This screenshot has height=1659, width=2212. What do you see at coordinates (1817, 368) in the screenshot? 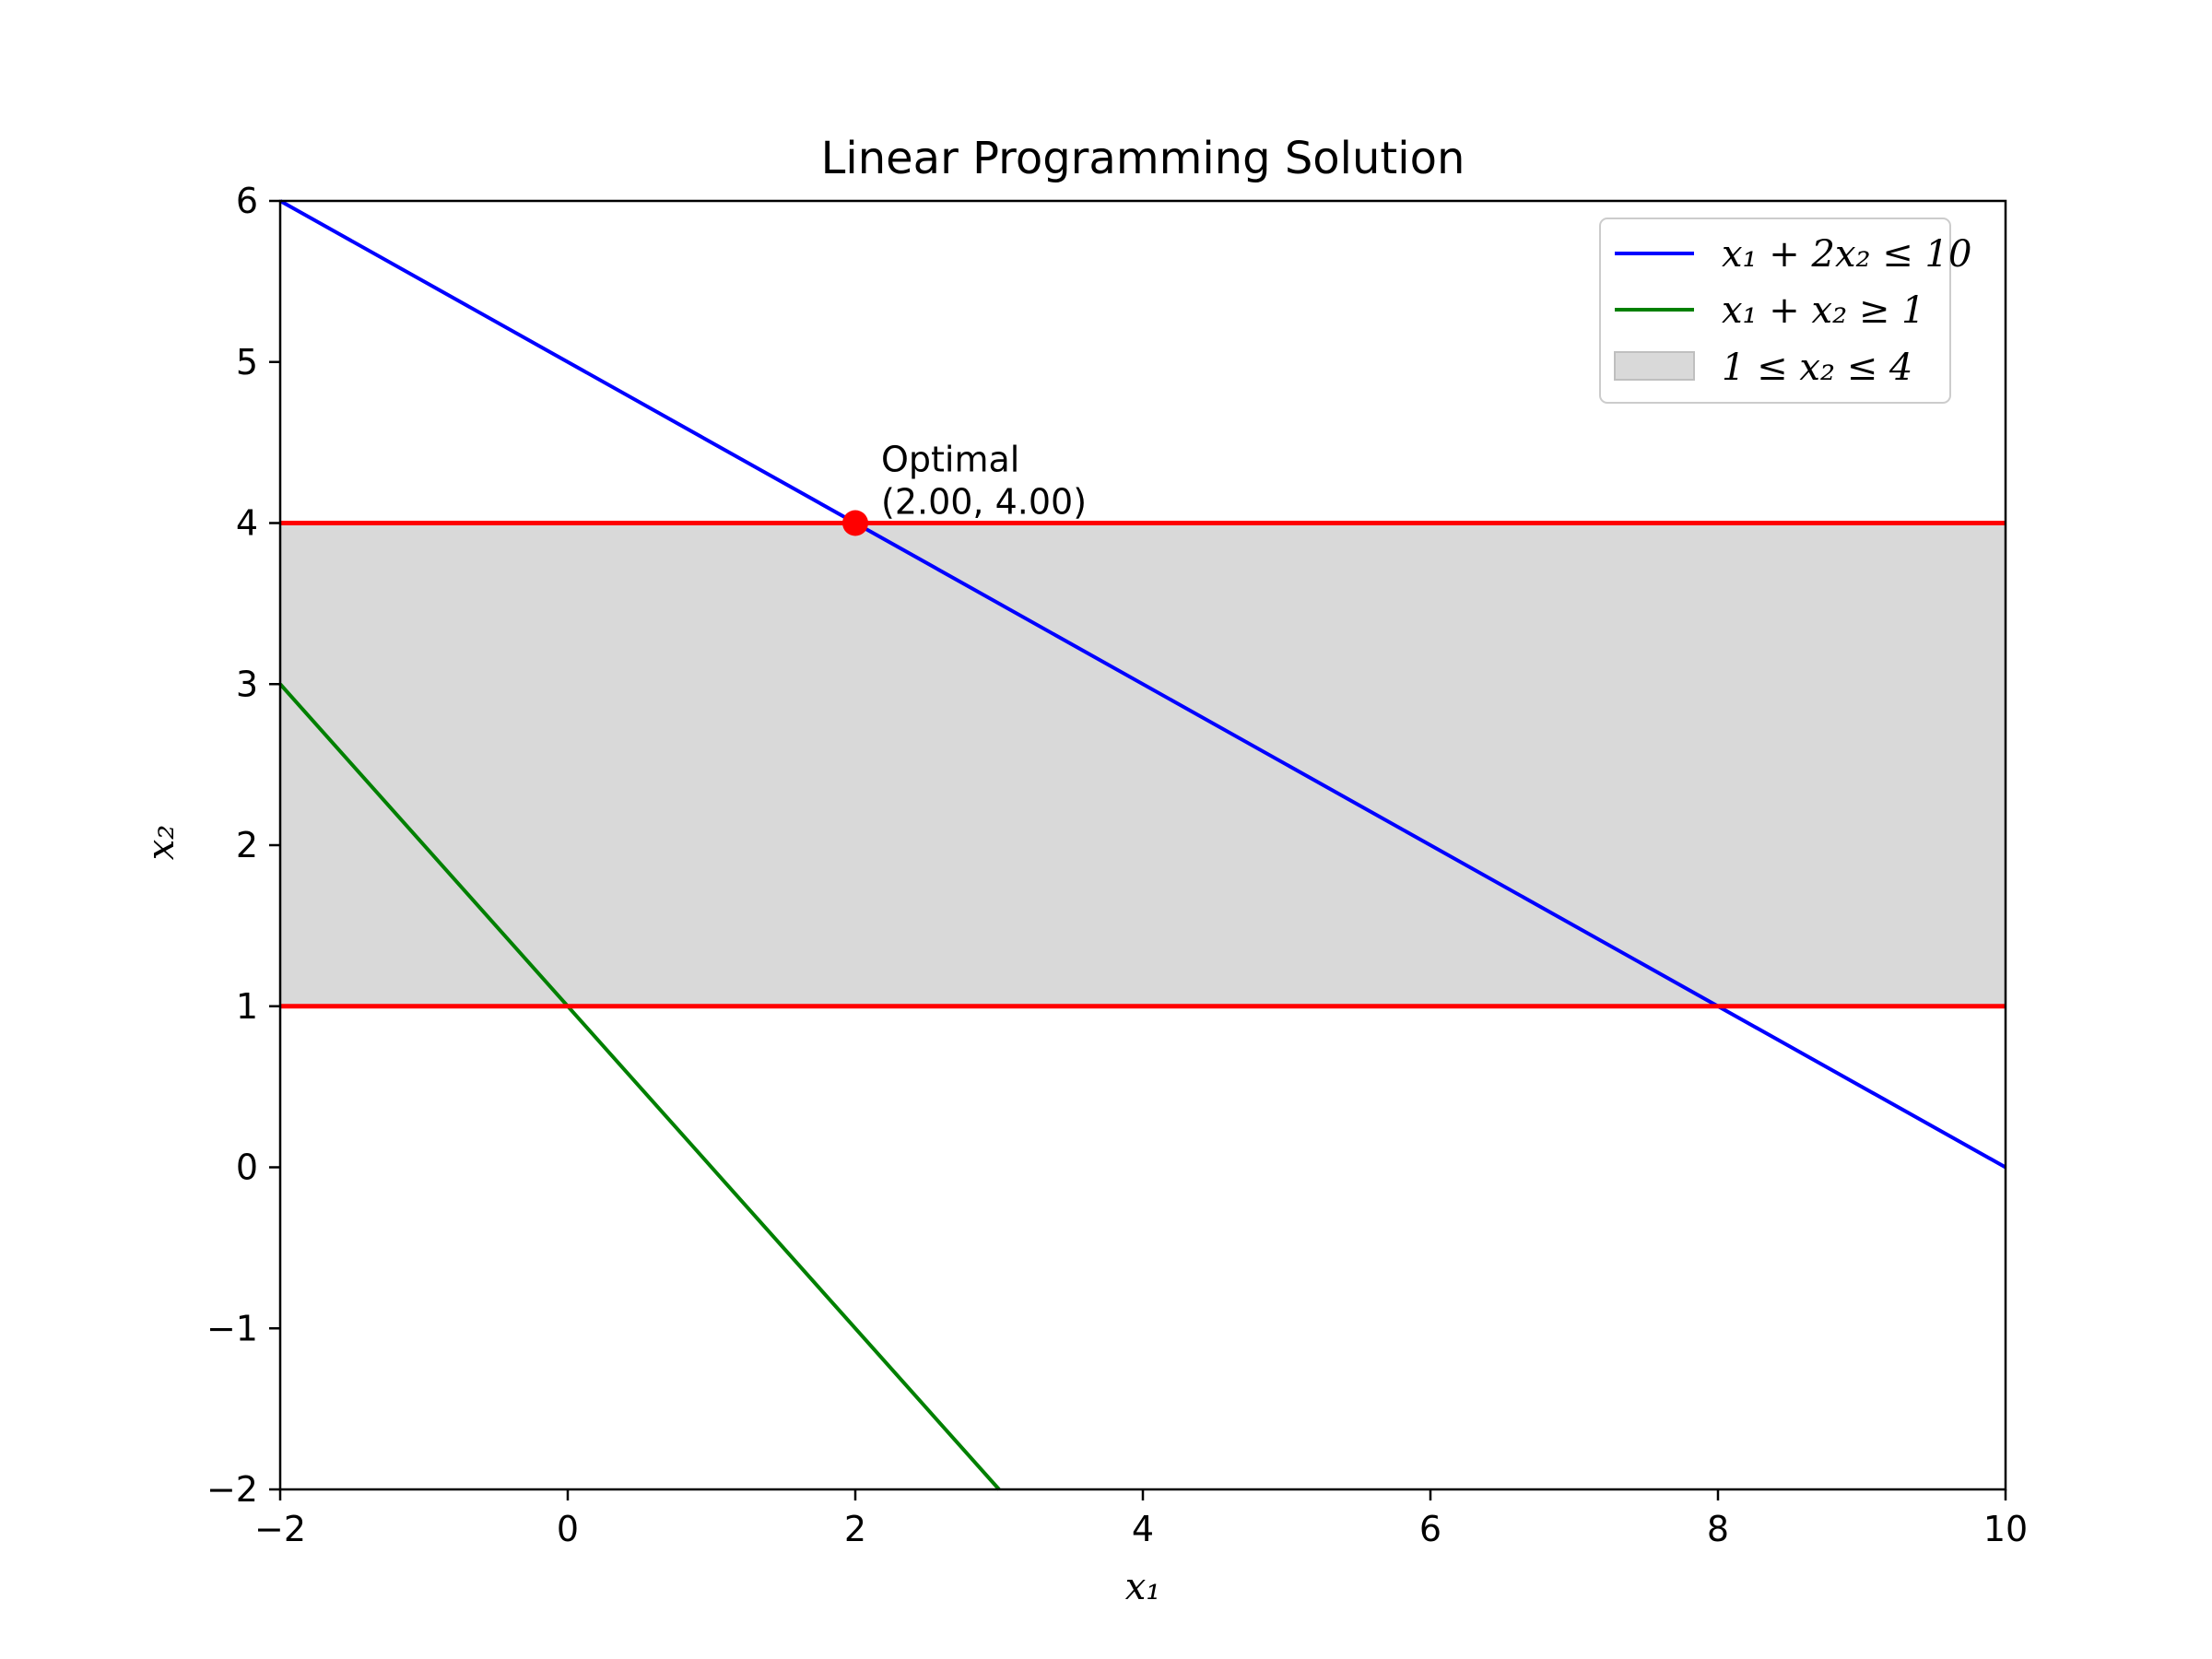
I see `legend-label-3: 1 ≤ x₂ ≤ 4` at bounding box center [1817, 368].